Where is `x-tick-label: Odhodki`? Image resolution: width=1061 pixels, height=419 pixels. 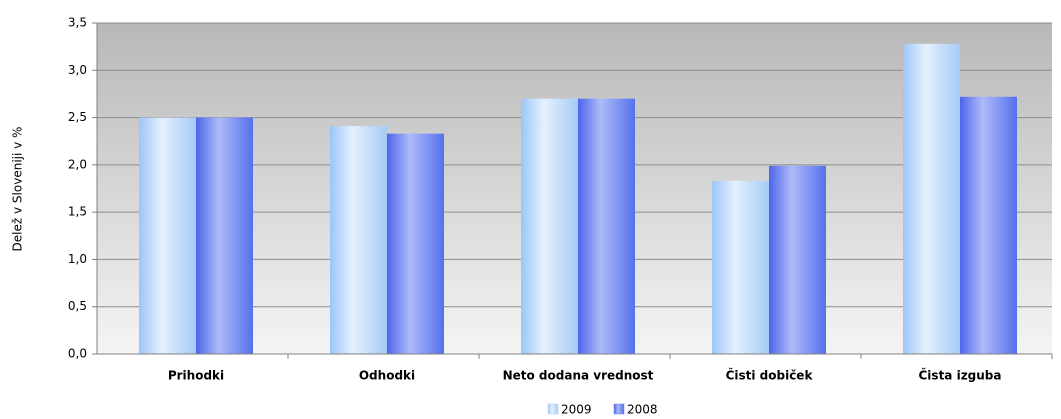
x-tick-label: Odhodki is located at coordinates (387, 376).